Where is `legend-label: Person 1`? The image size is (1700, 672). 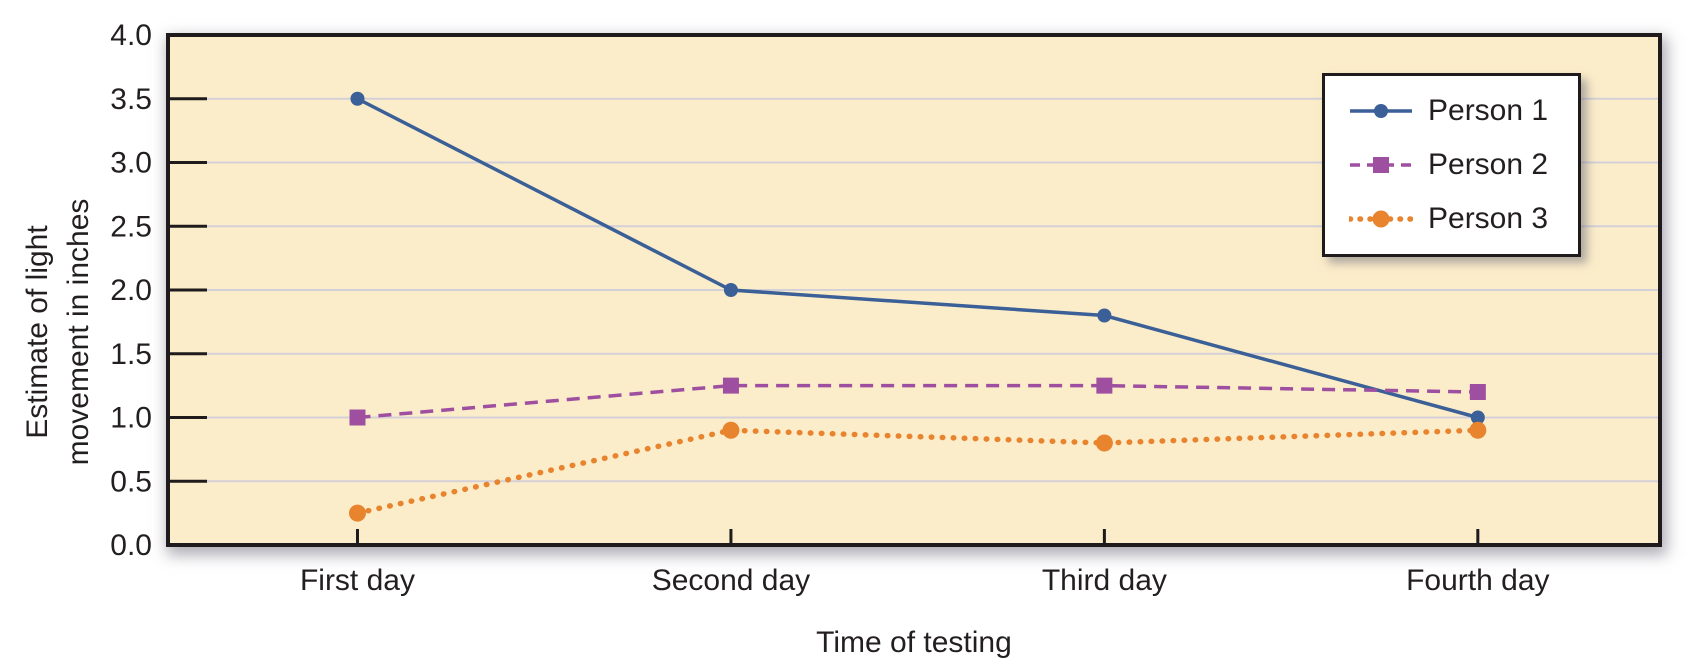
legend-label: Person 1 is located at coordinates (1488, 110).